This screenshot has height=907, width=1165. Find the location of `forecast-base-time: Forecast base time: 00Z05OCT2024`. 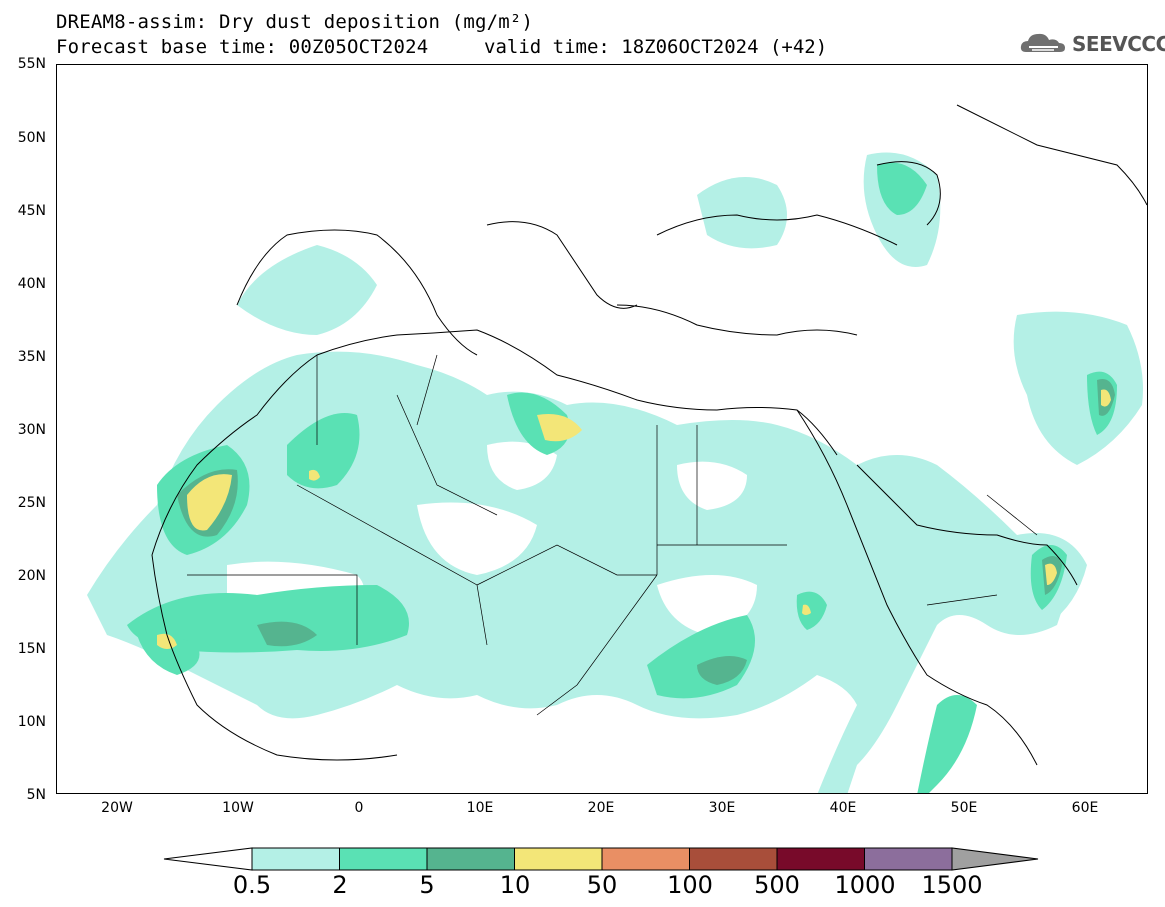

forecast-base-time: Forecast base time: 00Z05OCT2024 is located at coordinates (242, 47).